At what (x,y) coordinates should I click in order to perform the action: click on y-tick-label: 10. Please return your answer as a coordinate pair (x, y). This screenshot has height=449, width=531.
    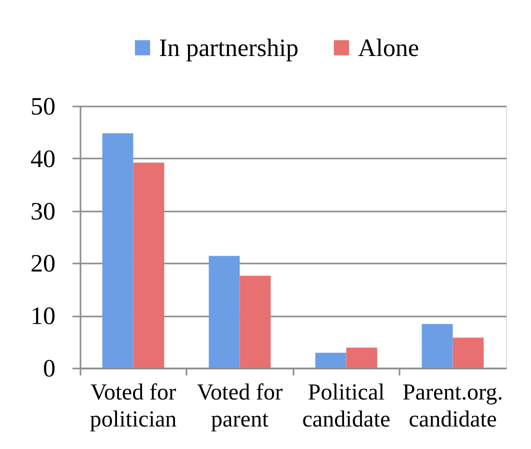
    Looking at the image, I should click on (43, 316).